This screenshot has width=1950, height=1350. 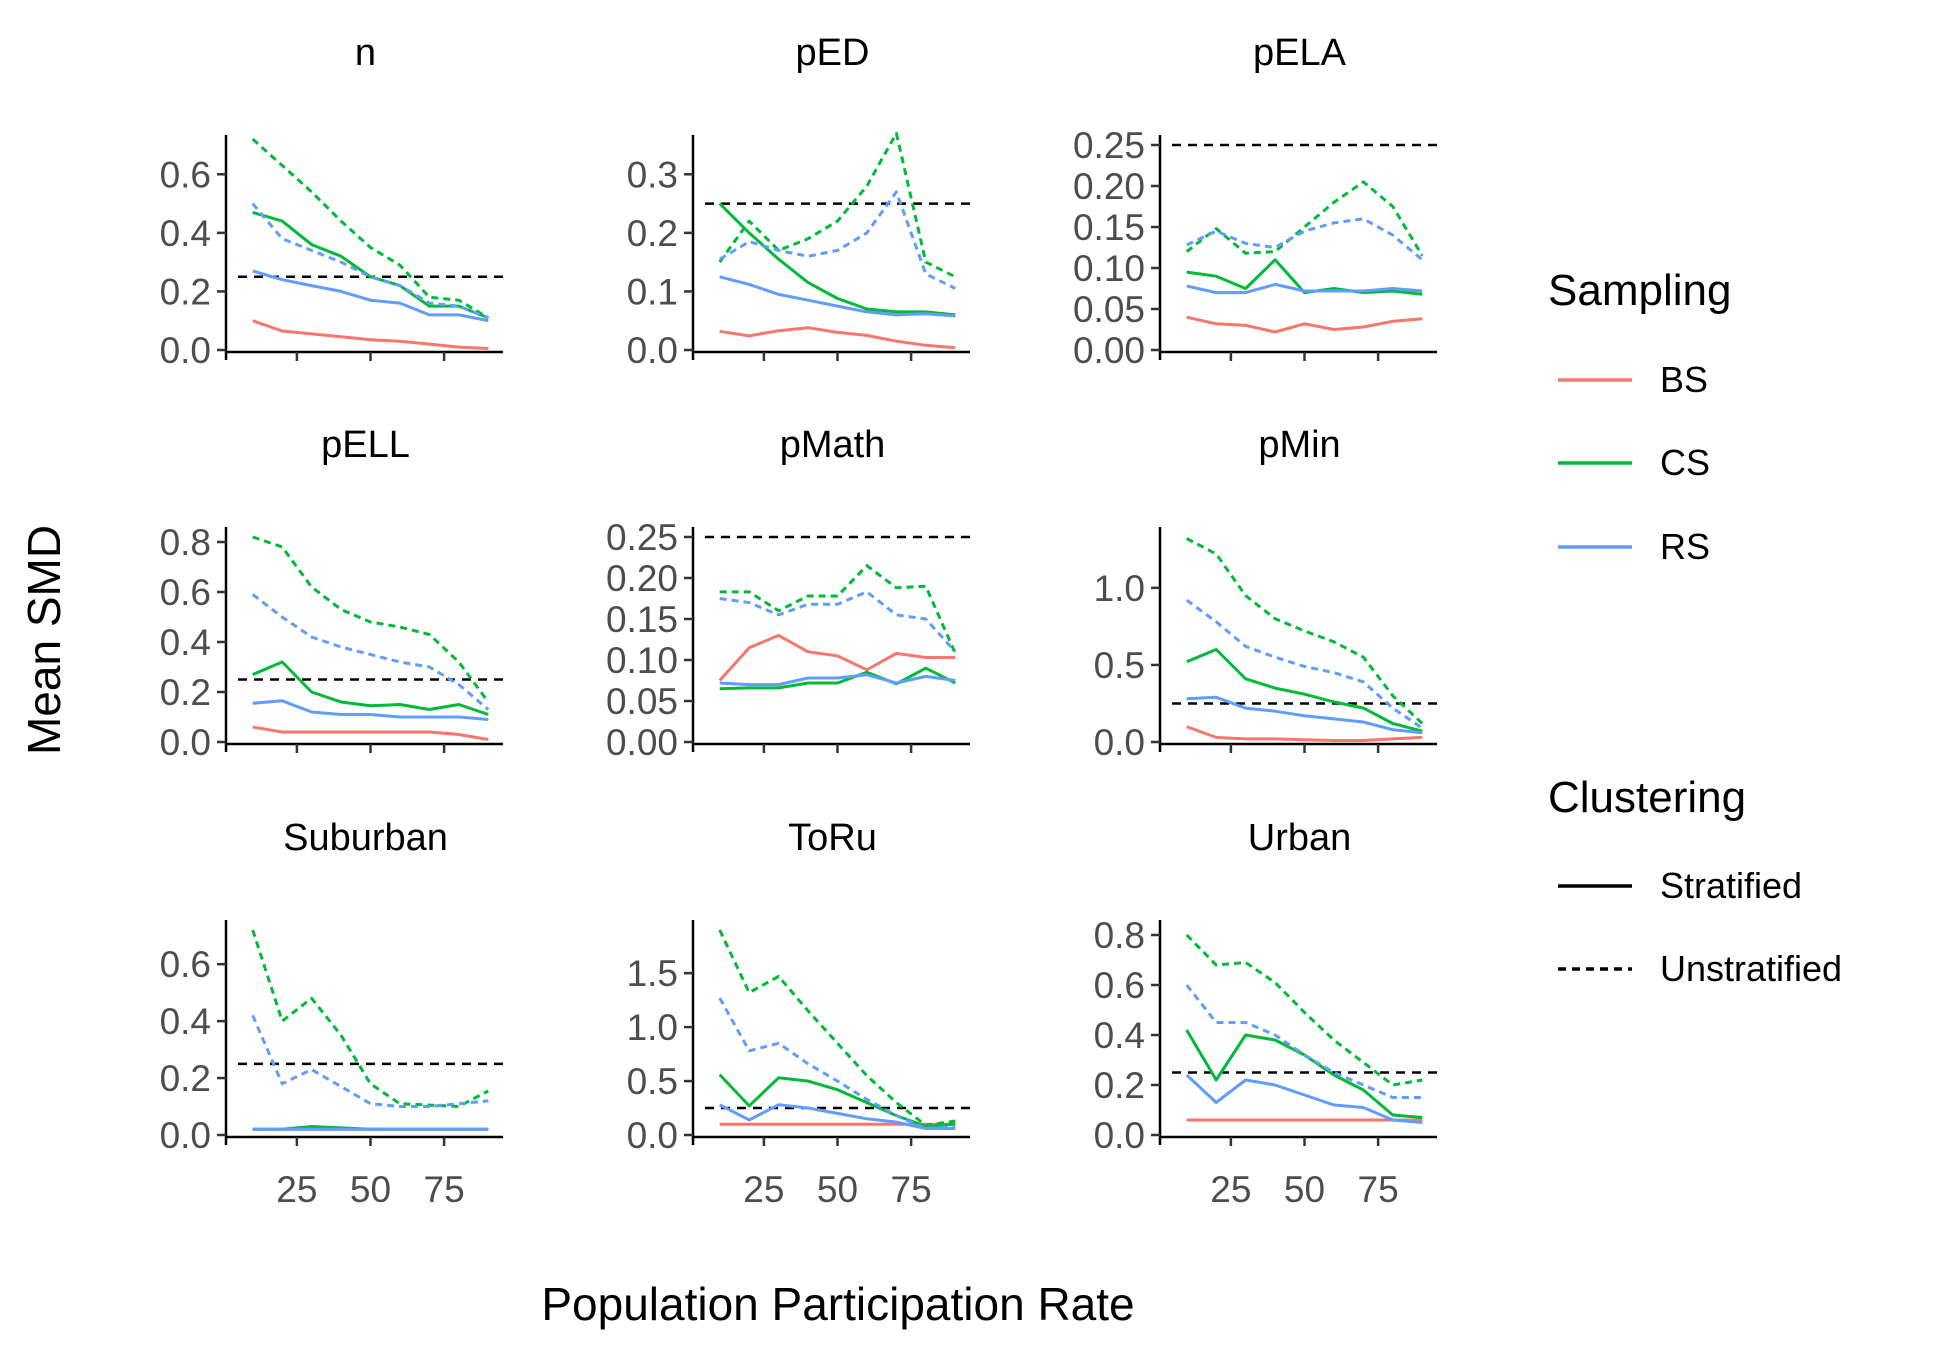 I want to click on y-tick-label: 0.25, so click(x=642, y=537).